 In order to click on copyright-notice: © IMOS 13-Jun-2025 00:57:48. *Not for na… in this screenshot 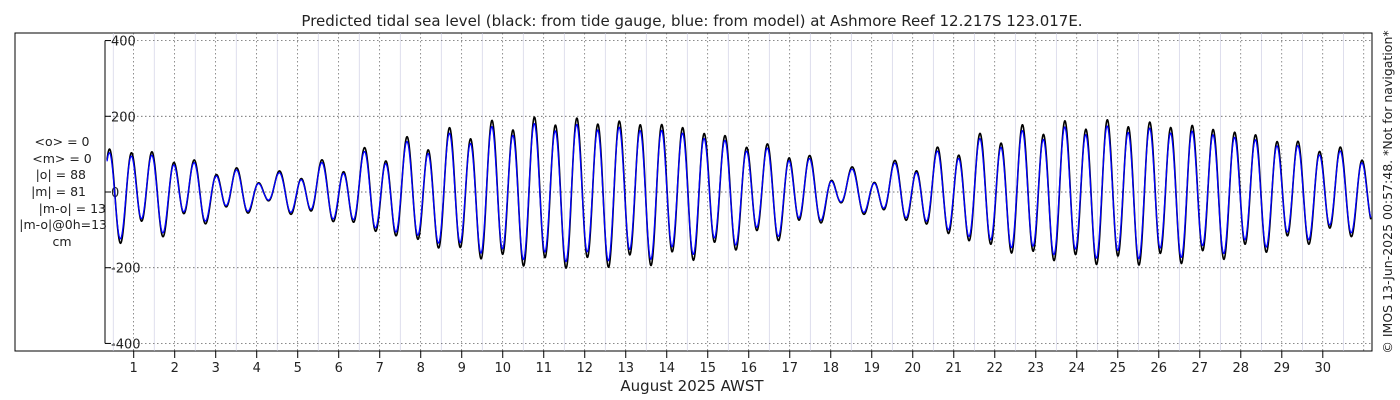, I will do `click(1387, 191)`.